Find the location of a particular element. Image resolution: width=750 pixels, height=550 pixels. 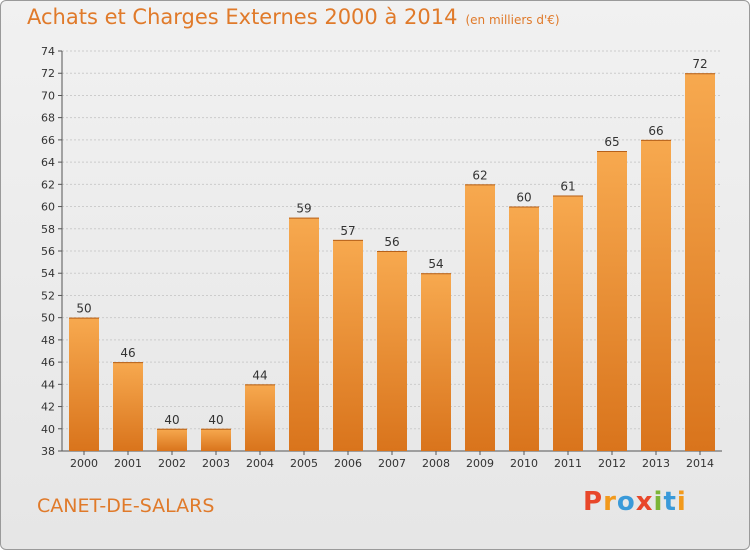

y-tick-label: 44 is located at coordinates (48, 384).